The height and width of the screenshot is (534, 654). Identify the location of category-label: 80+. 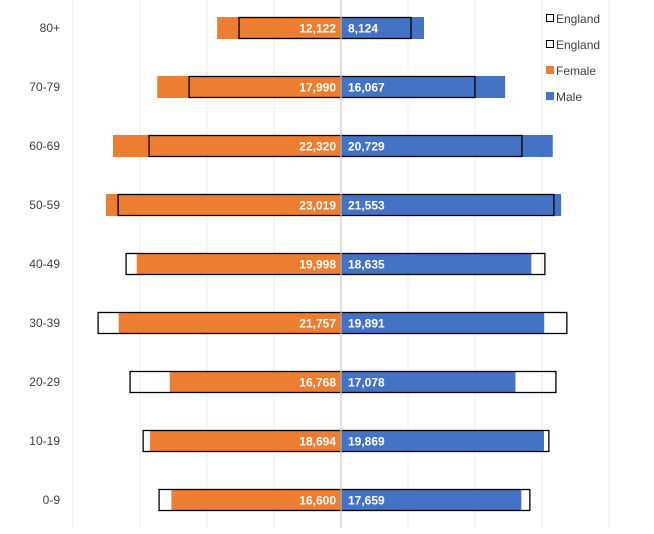
(50, 28).